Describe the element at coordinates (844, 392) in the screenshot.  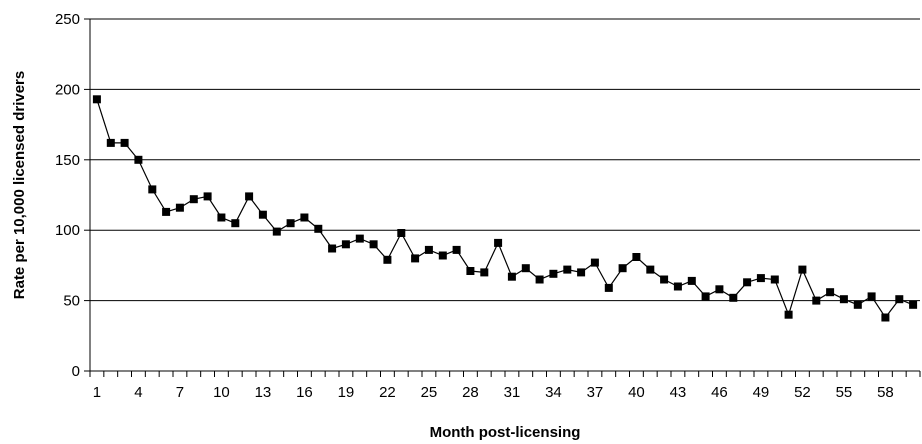
I see `x-tick-label: 55` at that location.